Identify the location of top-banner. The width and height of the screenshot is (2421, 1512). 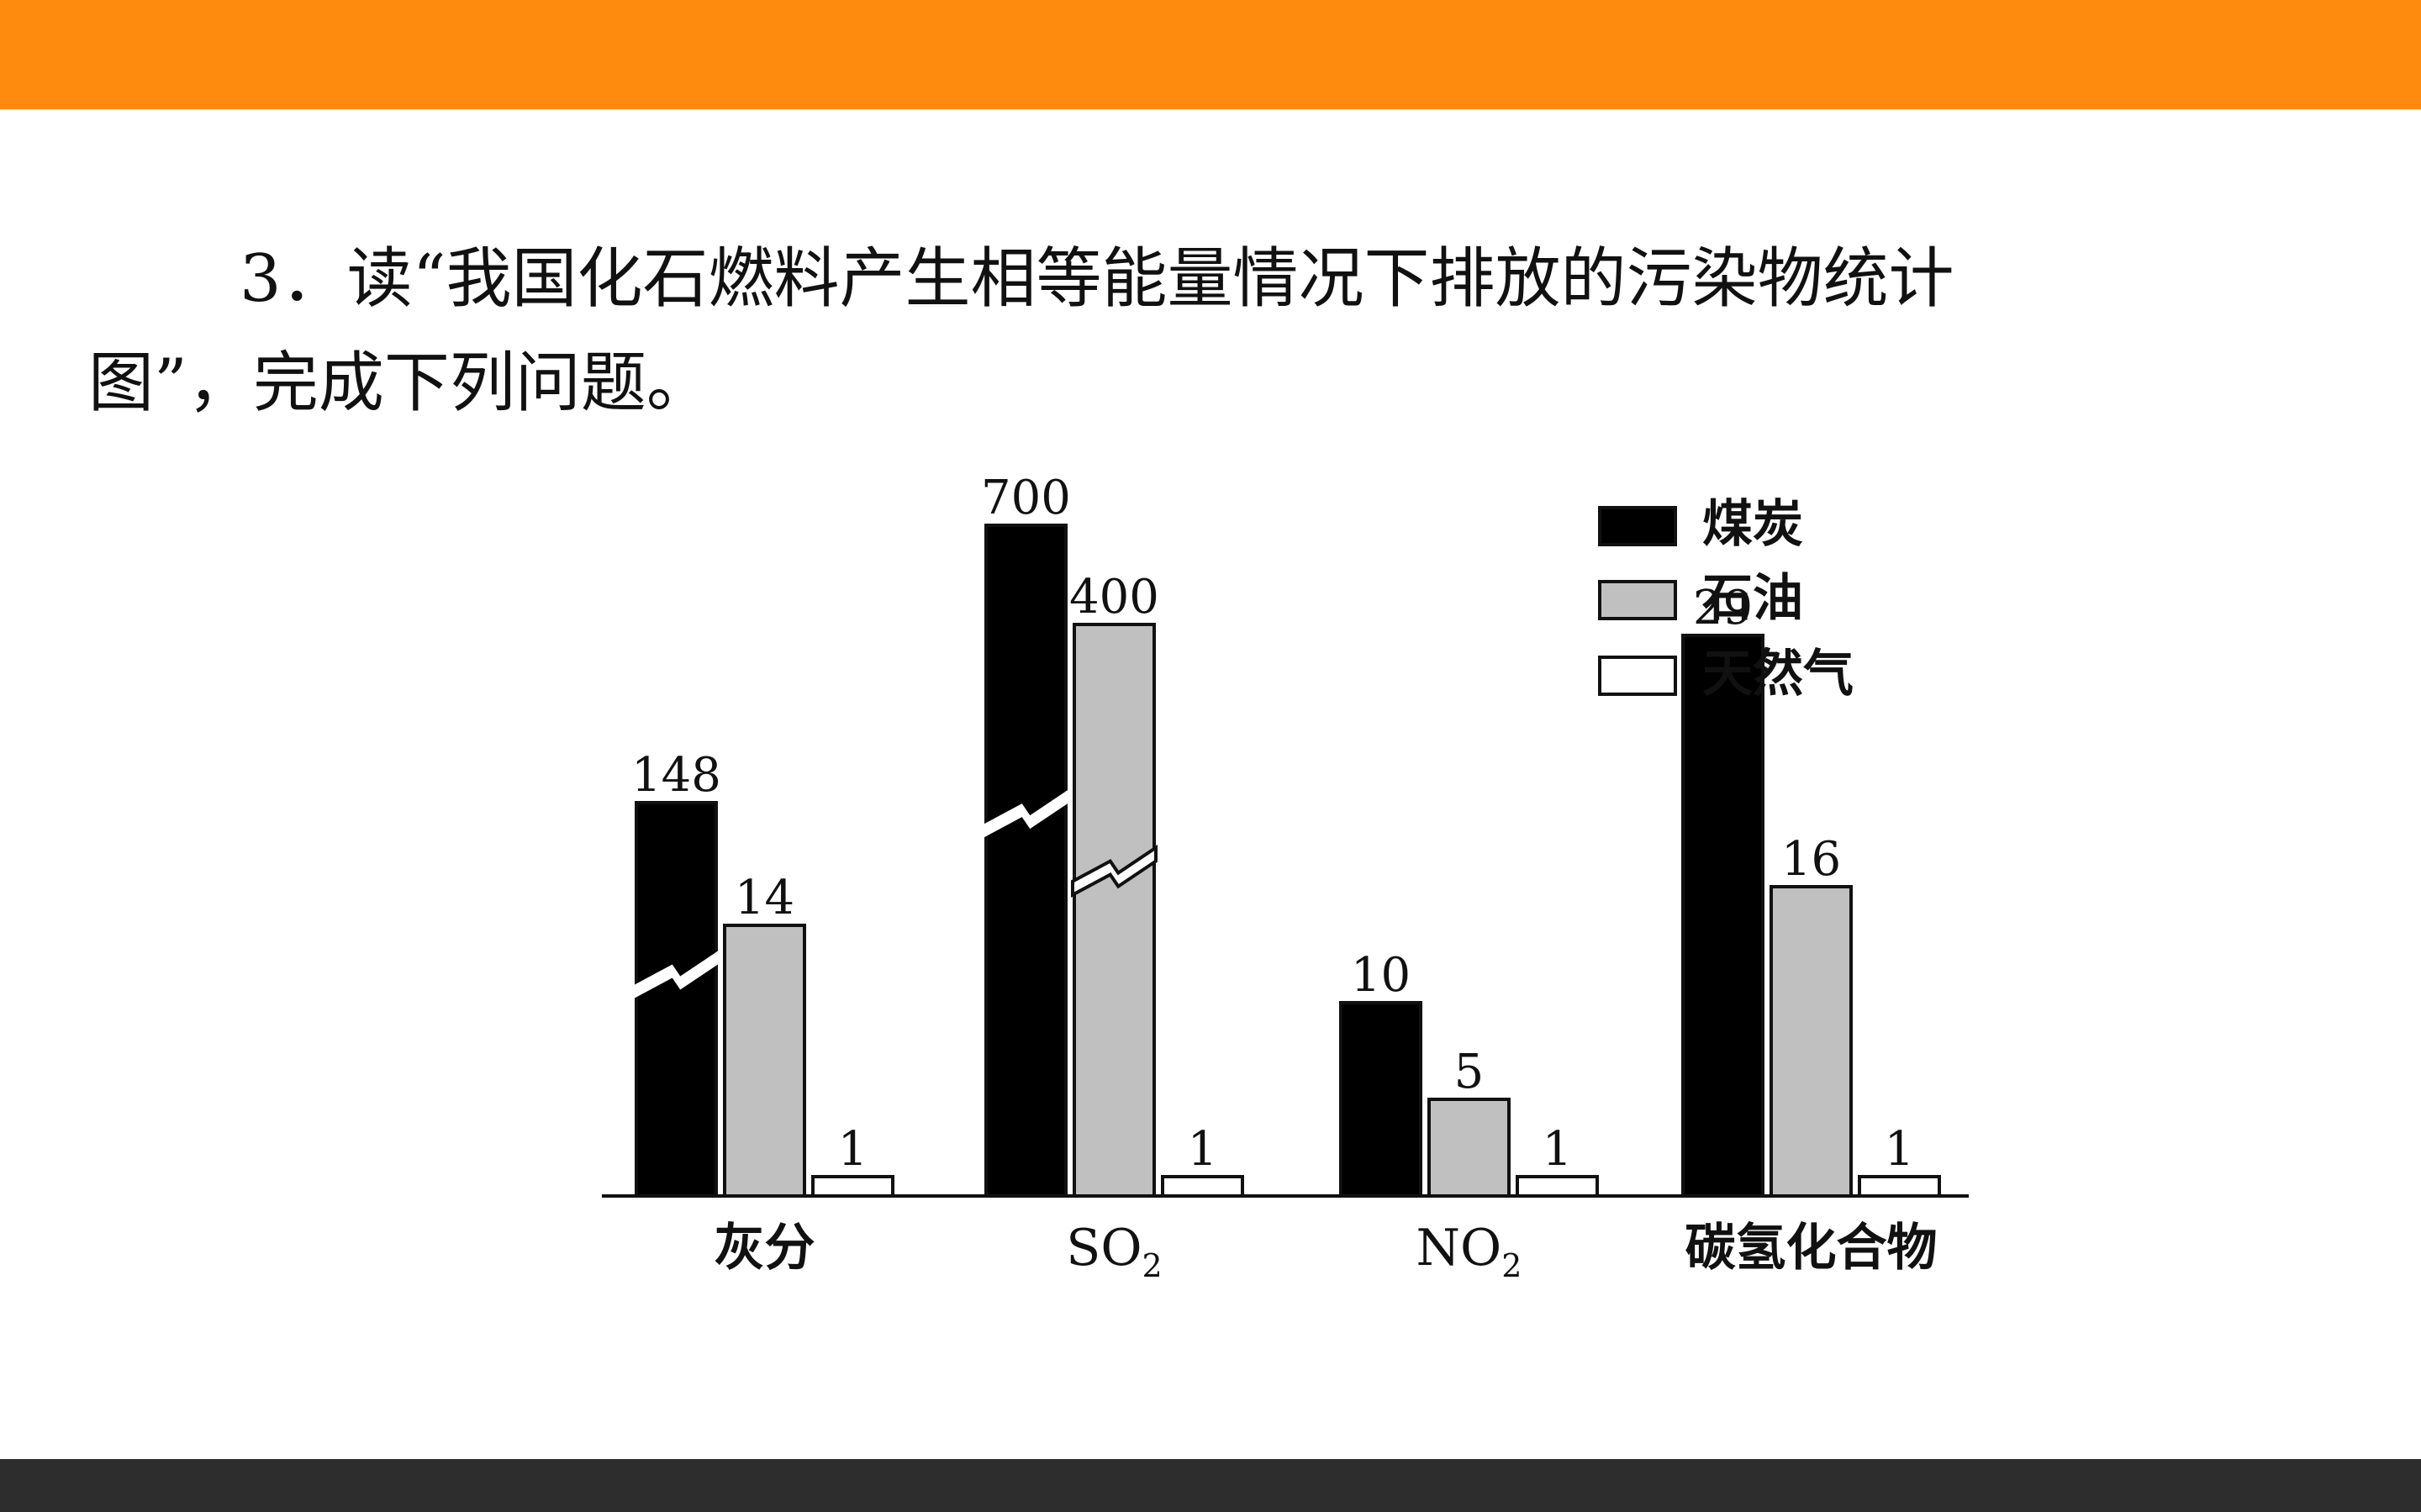
(1210, 54).